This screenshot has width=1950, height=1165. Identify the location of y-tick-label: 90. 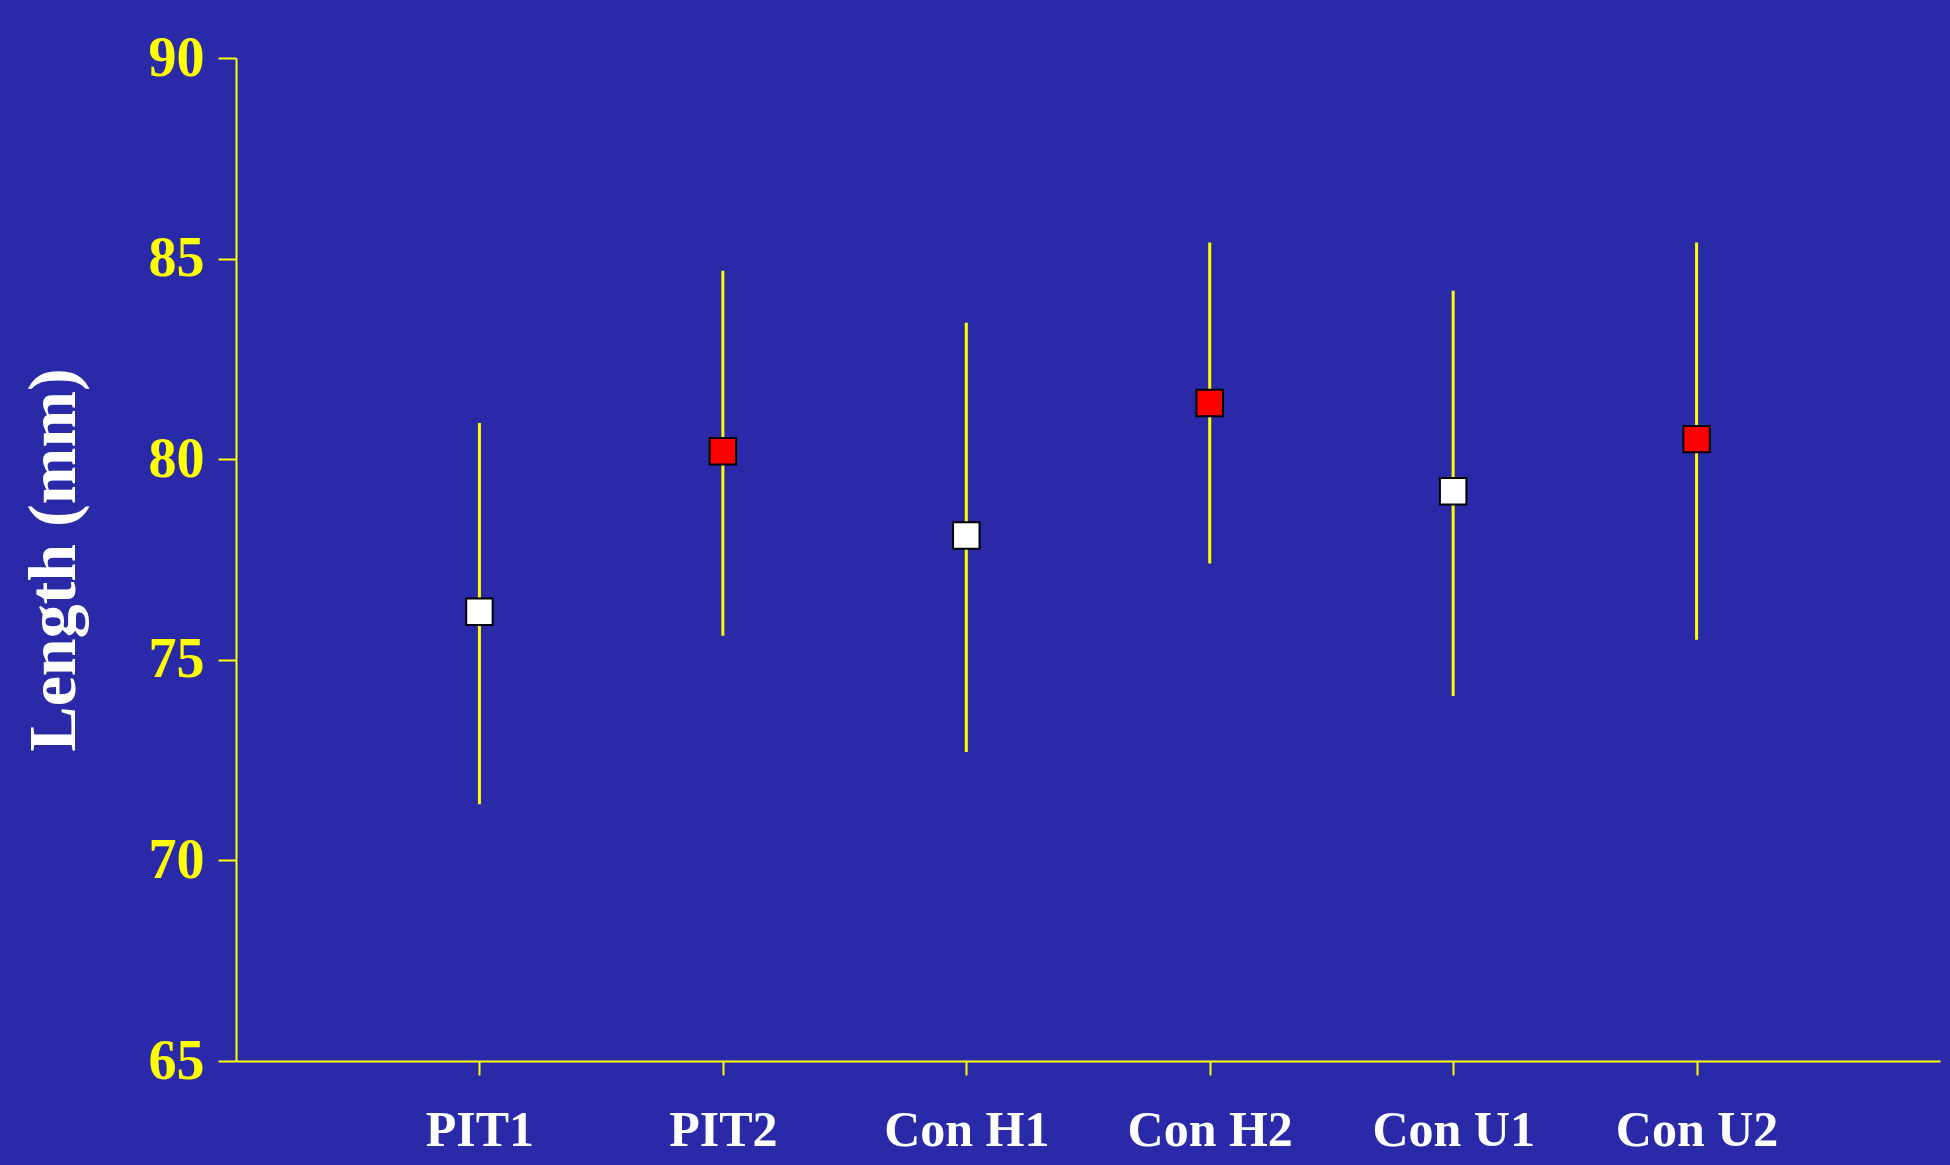
(176, 56).